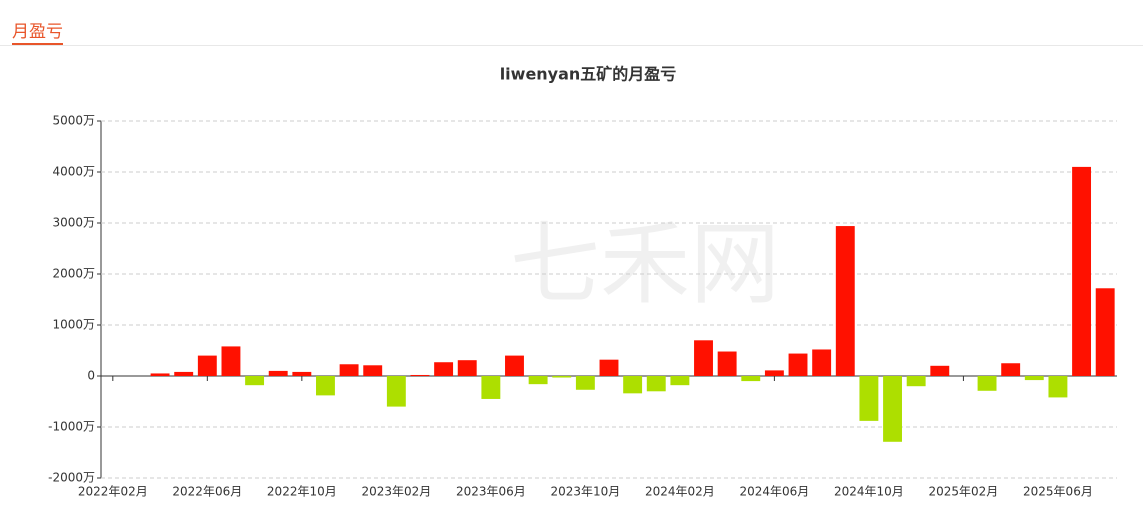 The width and height of the screenshot is (1143, 526). Describe the element at coordinates (302, 492) in the screenshot. I see `x-tick-label: 2022年10月` at that location.